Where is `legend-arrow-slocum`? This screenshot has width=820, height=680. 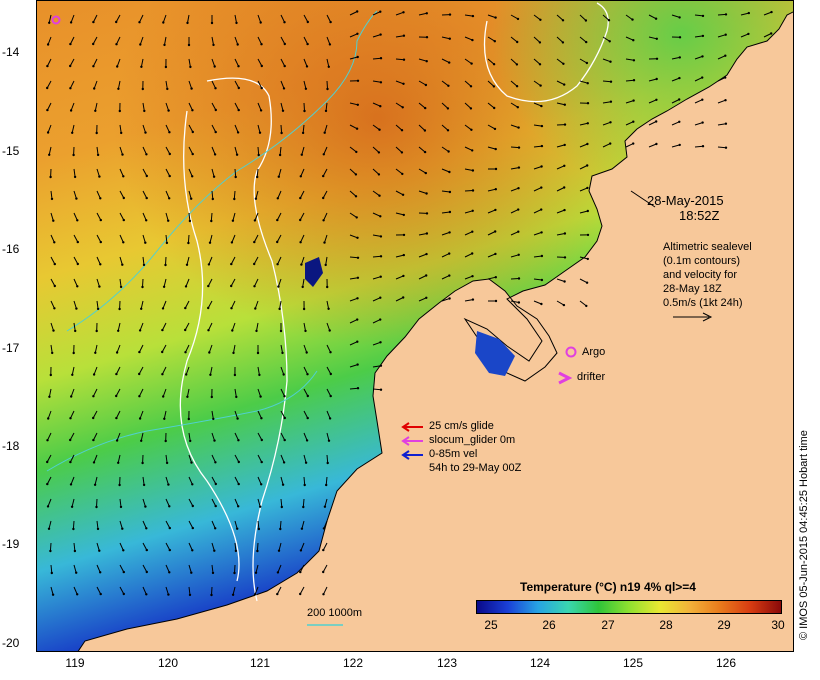 legend-arrow-slocum is located at coordinates (412, 441).